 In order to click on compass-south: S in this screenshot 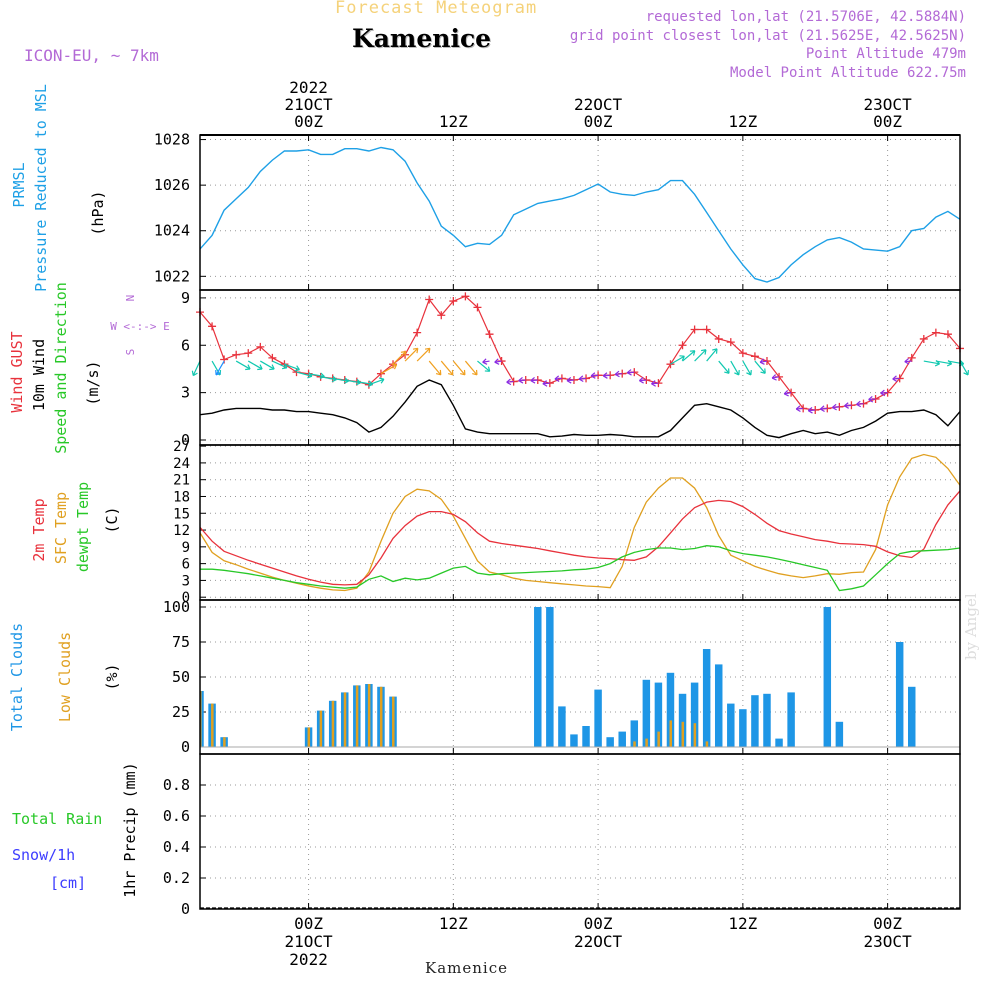, I will do `click(130, 352)`.